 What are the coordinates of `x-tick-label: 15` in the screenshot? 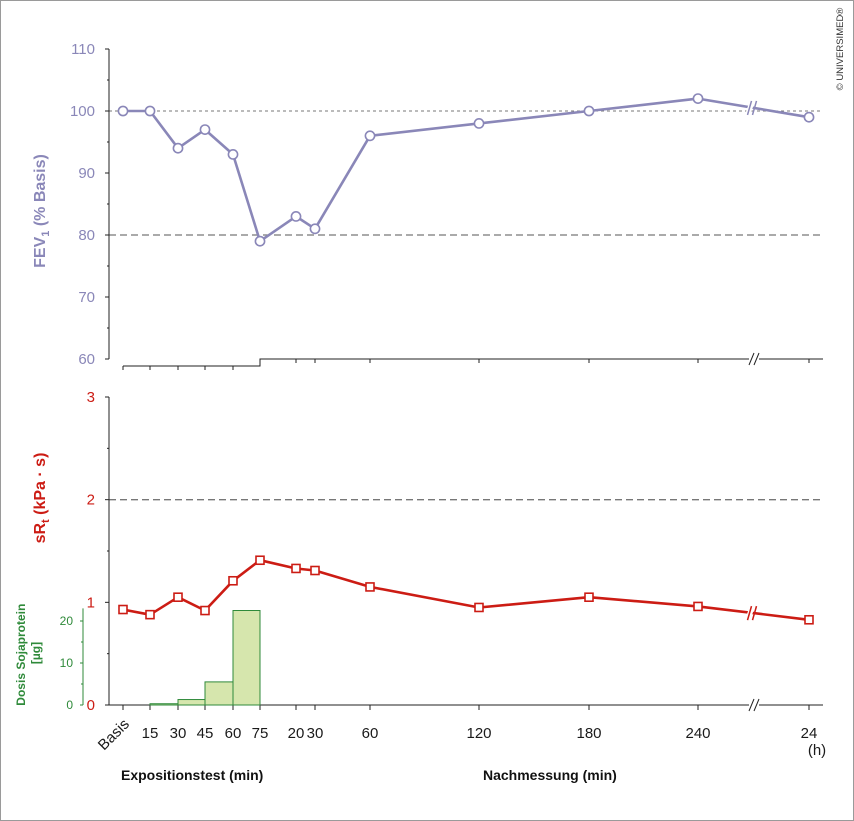 It's located at (150, 733).